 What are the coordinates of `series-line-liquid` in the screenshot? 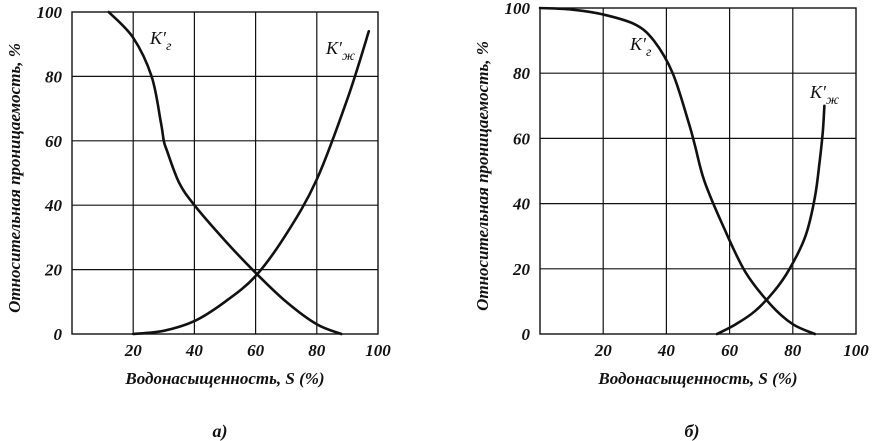 It's located at (770, 220).